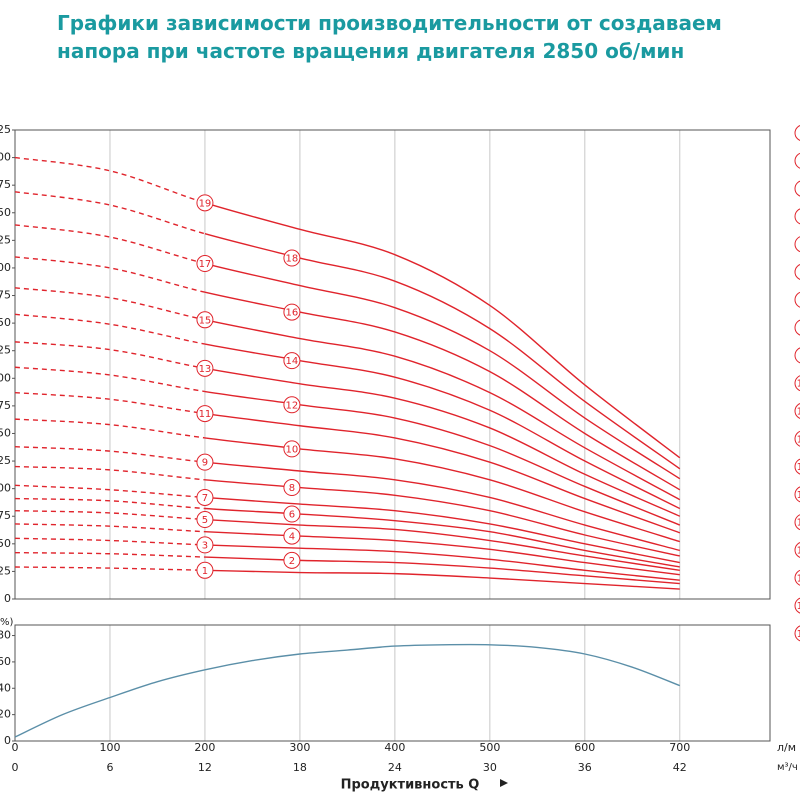 The height and width of the screenshot is (800, 800). I want to click on series-label: 1, so click(205, 571).